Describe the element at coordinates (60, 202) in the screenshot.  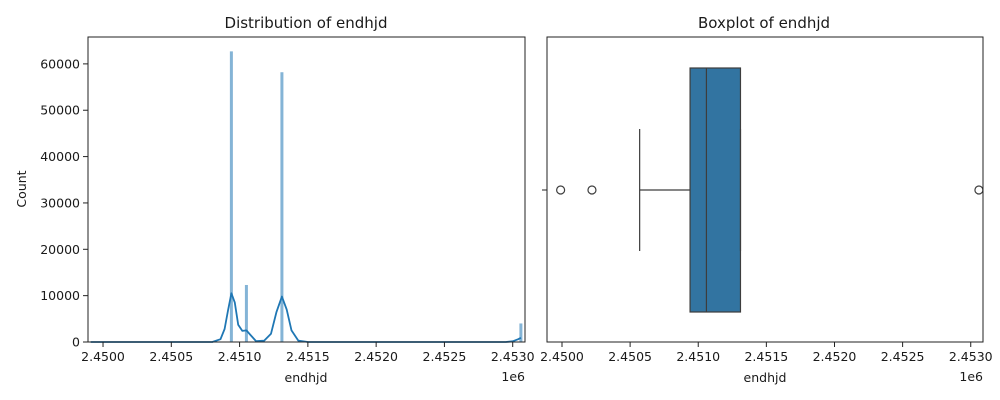
I see `y-tick-label: 30000` at that location.